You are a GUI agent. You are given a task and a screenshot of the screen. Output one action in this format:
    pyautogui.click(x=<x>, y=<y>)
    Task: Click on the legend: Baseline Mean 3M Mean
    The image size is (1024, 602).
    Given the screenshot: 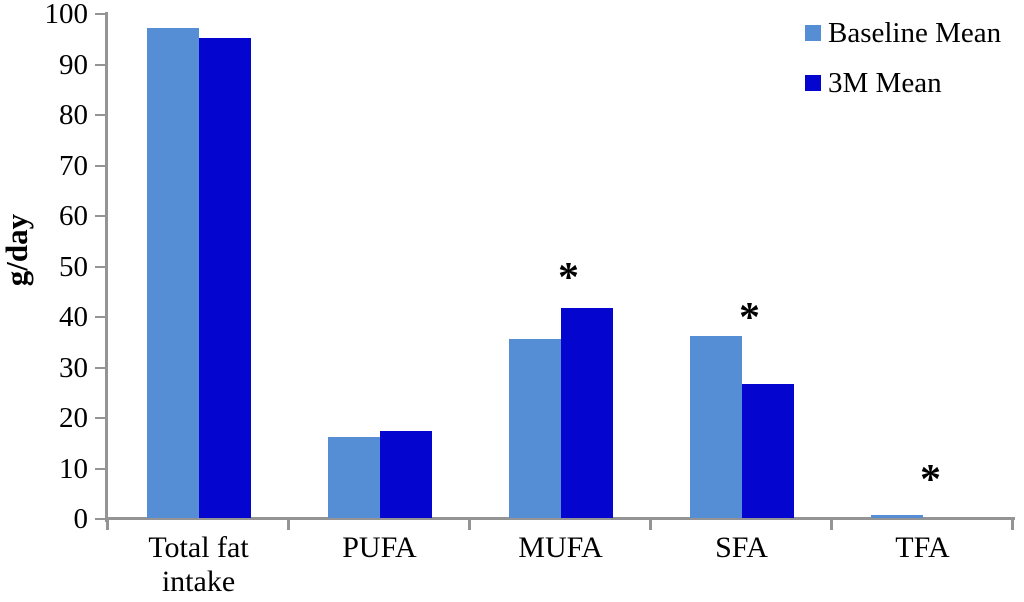 What is the action you would take?
    pyautogui.click(x=903, y=68)
    